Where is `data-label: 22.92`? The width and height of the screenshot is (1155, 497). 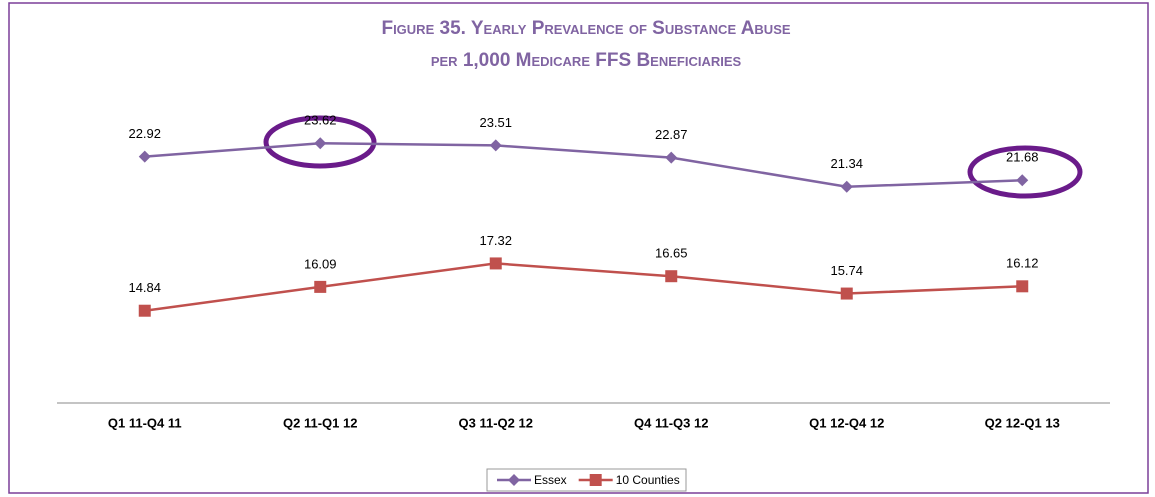 data-label: 22.92 is located at coordinates (144, 133).